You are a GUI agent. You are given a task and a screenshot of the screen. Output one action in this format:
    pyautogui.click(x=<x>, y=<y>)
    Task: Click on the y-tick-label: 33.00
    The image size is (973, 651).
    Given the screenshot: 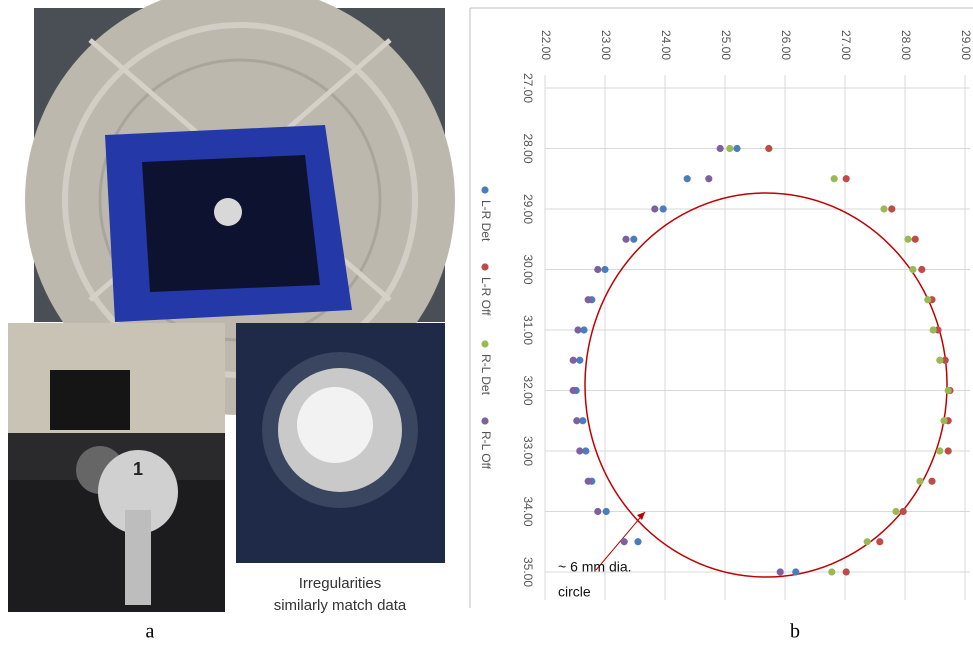 What is the action you would take?
    pyautogui.click(x=528, y=451)
    